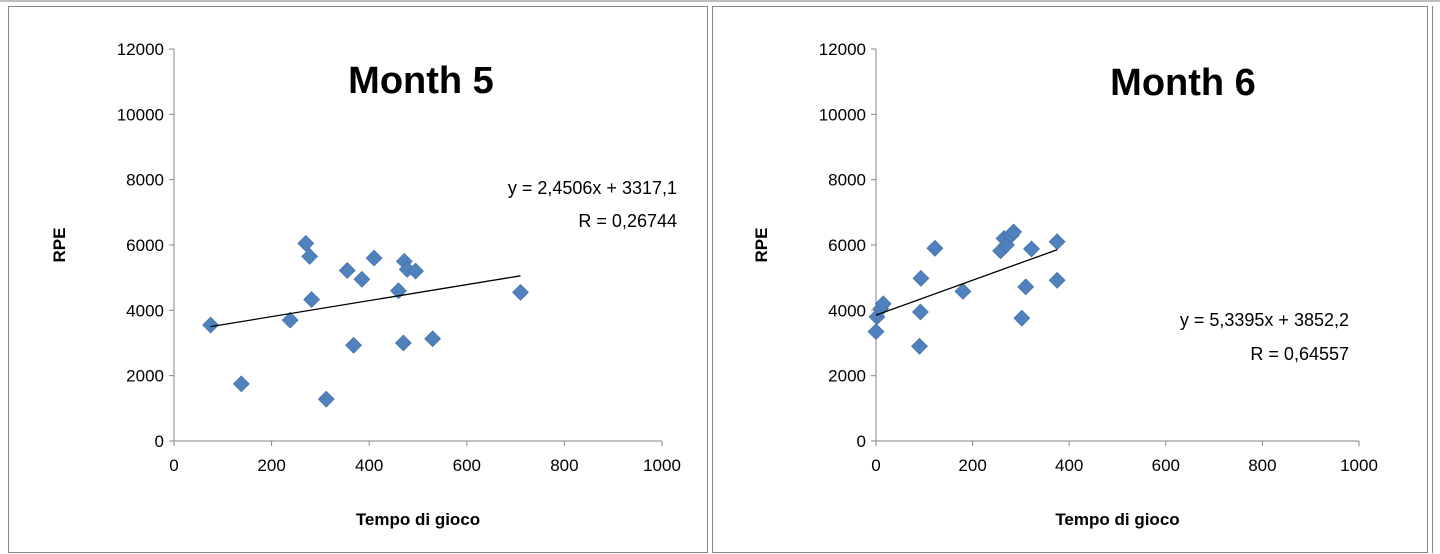 The image size is (1440, 554). What do you see at coordinates (1432, 279) in the screenshot?
I see `window-edge` at bounding box center [1432, 279].